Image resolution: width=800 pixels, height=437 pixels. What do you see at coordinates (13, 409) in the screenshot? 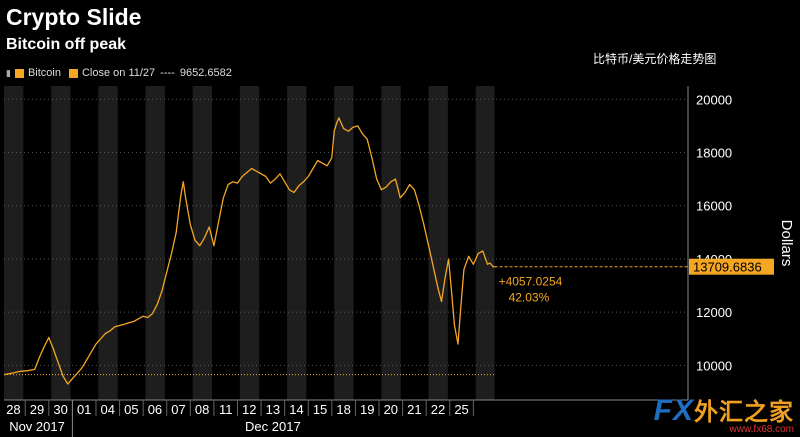
I see `x-tick-label: 28` at bounding box center [13, 409].